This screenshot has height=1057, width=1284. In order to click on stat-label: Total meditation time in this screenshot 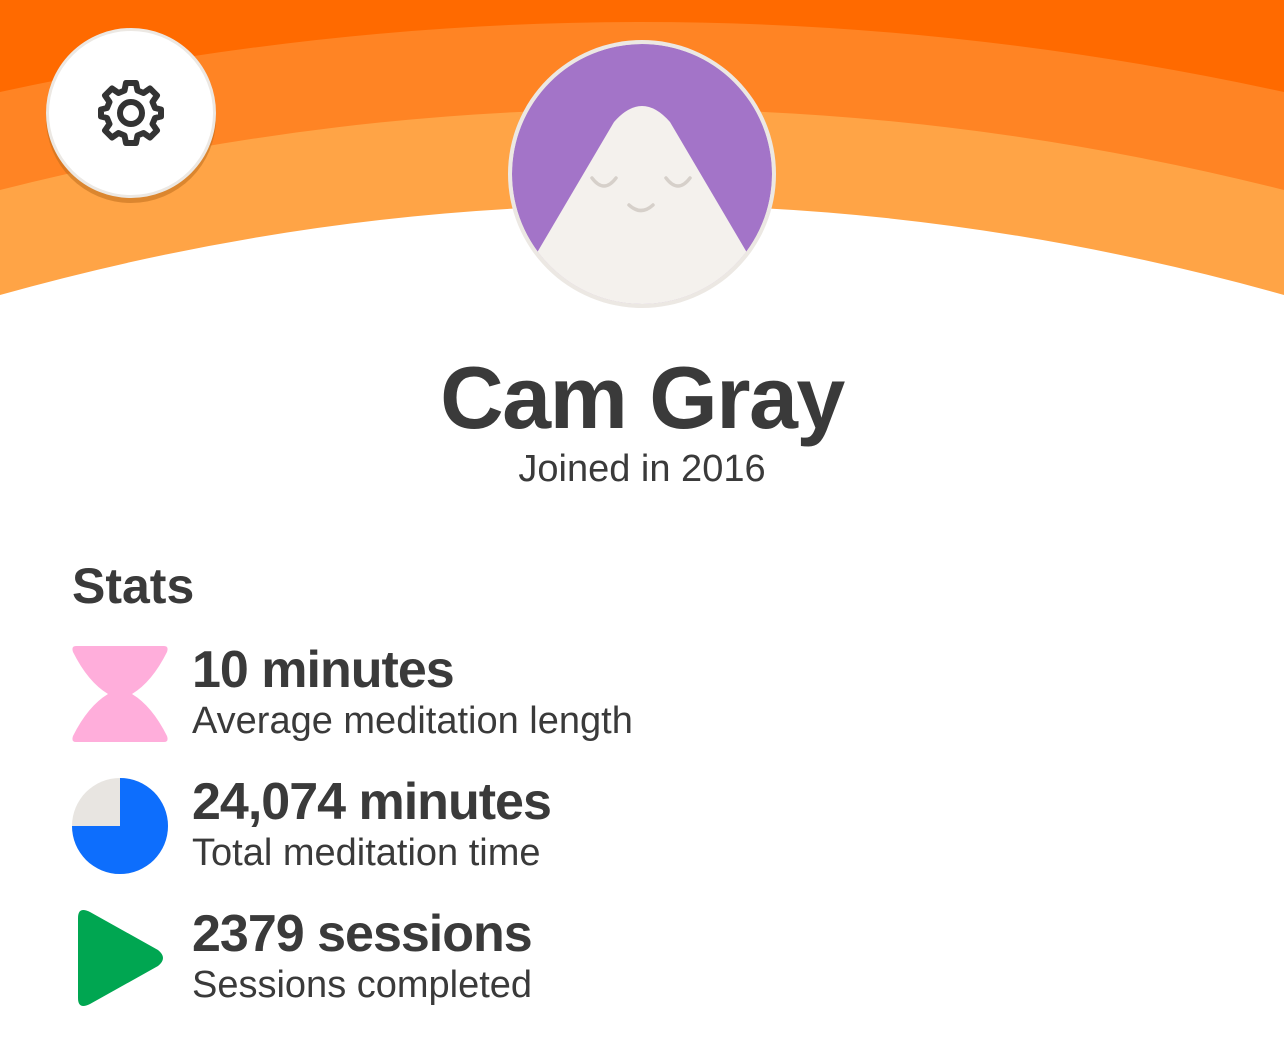, I will do `click(366, 853)`.